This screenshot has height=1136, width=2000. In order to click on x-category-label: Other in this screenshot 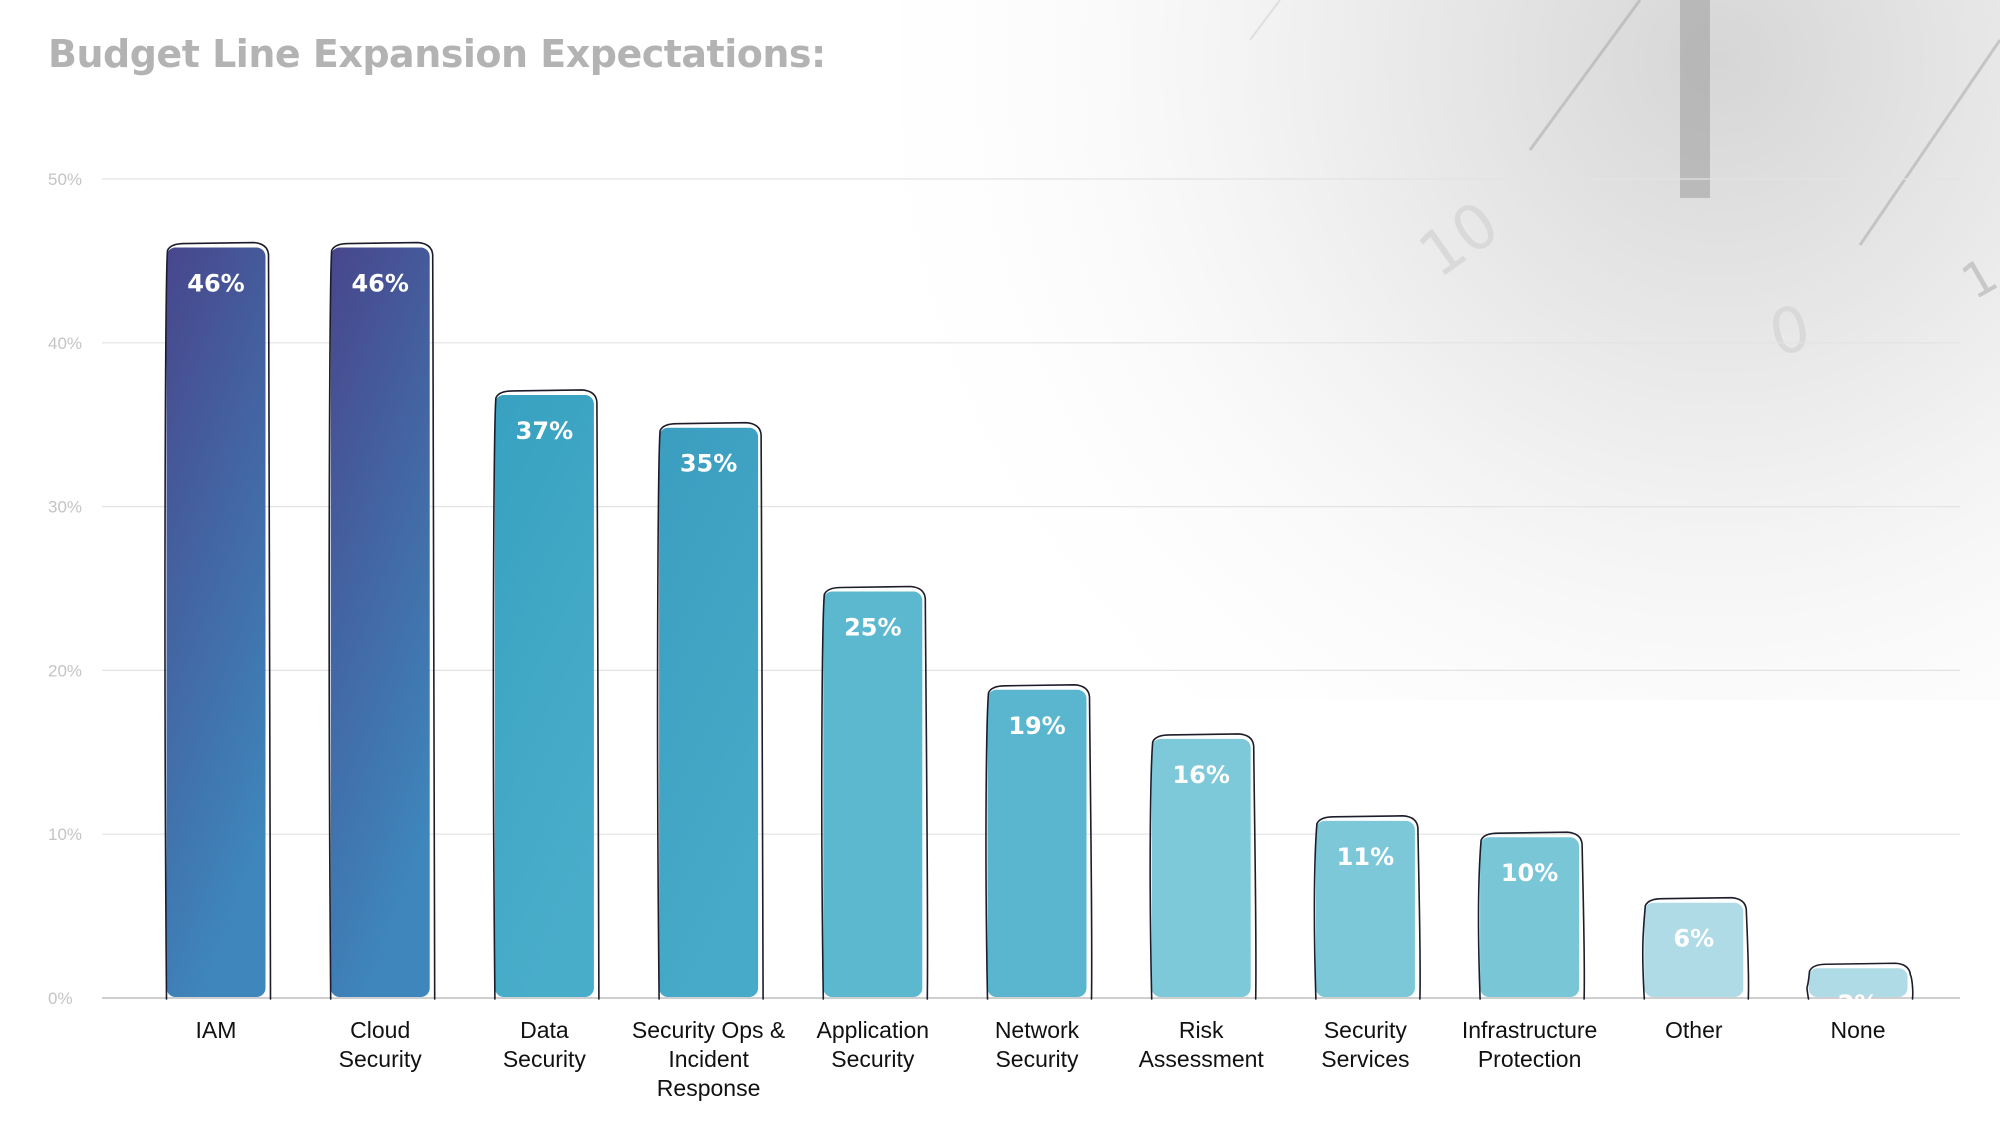, I will do `click(1694, 1030)`.